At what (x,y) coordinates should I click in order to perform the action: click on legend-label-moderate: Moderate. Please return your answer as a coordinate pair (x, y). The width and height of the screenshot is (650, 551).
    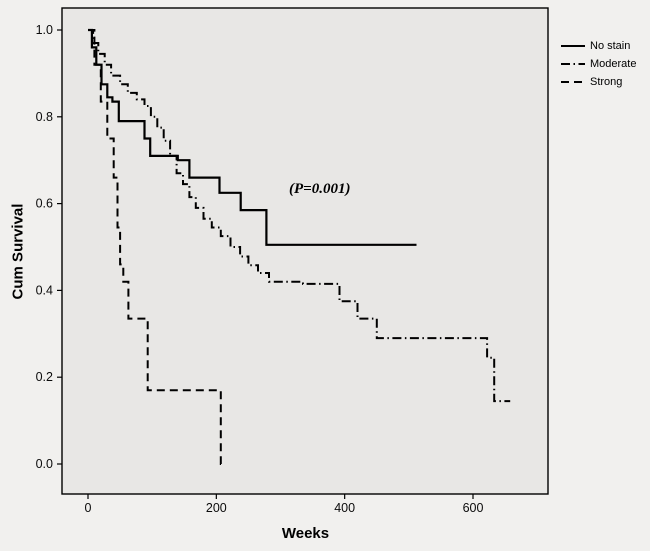
    Looking at the image, I should click on (613, 64).